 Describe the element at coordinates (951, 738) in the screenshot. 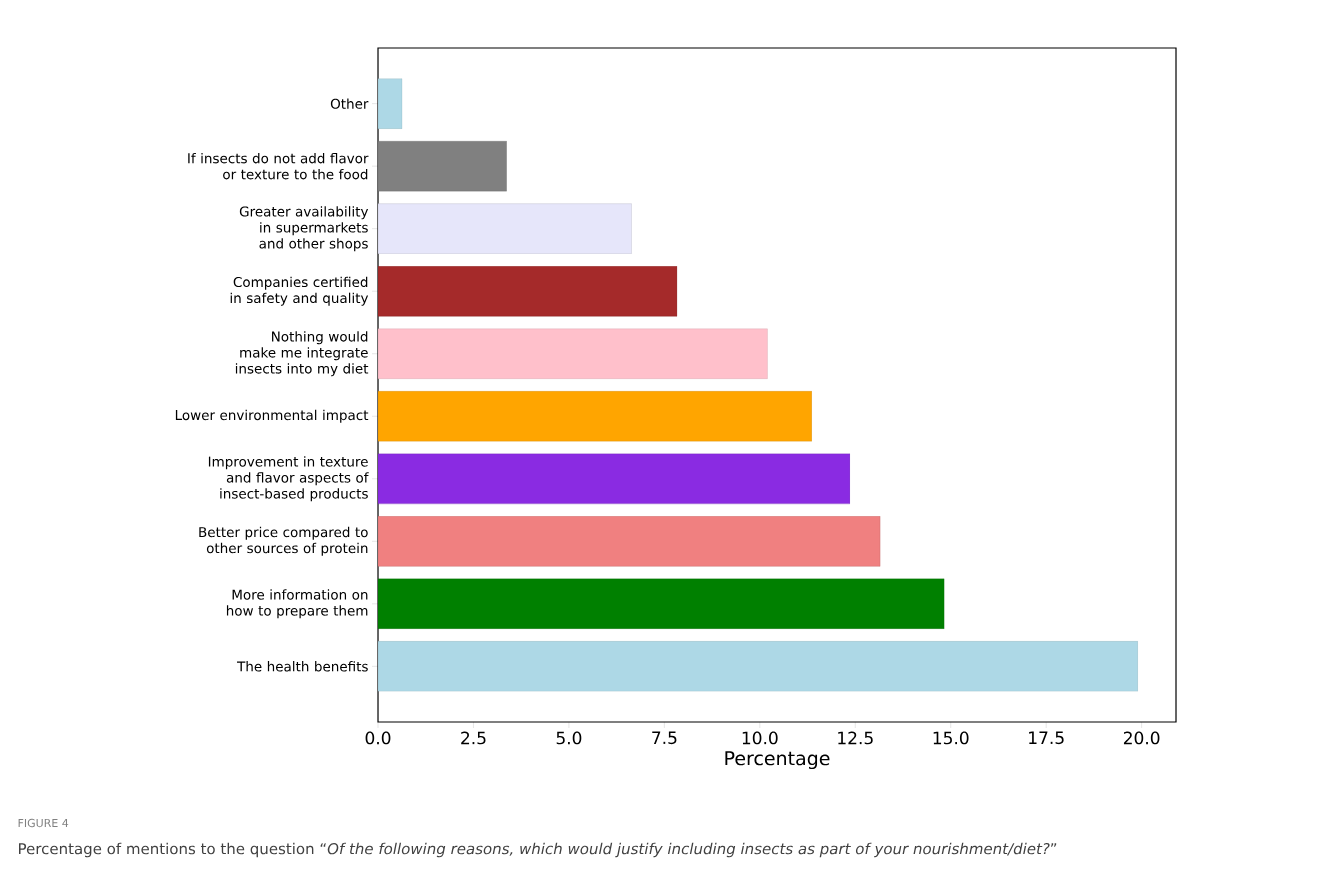

I see `x-tick-label: 15.0` at that location.